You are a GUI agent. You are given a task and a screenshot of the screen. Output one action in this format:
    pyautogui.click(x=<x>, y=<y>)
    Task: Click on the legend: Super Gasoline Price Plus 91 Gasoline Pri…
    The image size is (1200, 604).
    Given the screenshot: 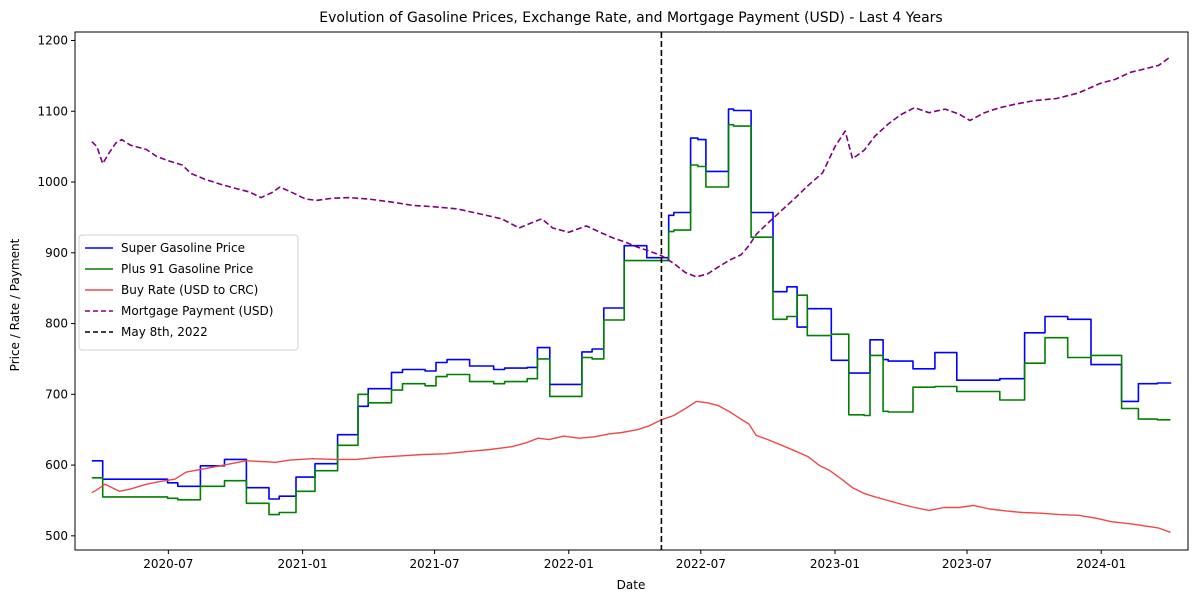 What is the action you would take?
    pyautogui.click(x=188, y=292)
    